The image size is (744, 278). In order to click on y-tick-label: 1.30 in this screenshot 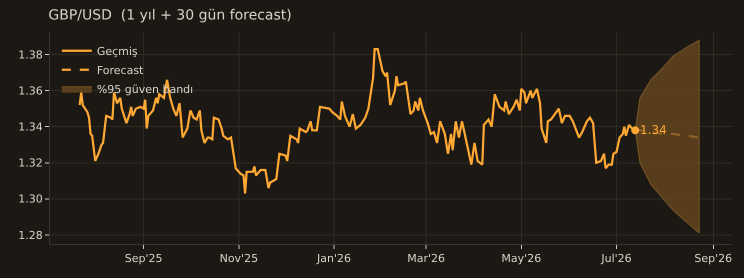, I will do `click(30, 199)`.